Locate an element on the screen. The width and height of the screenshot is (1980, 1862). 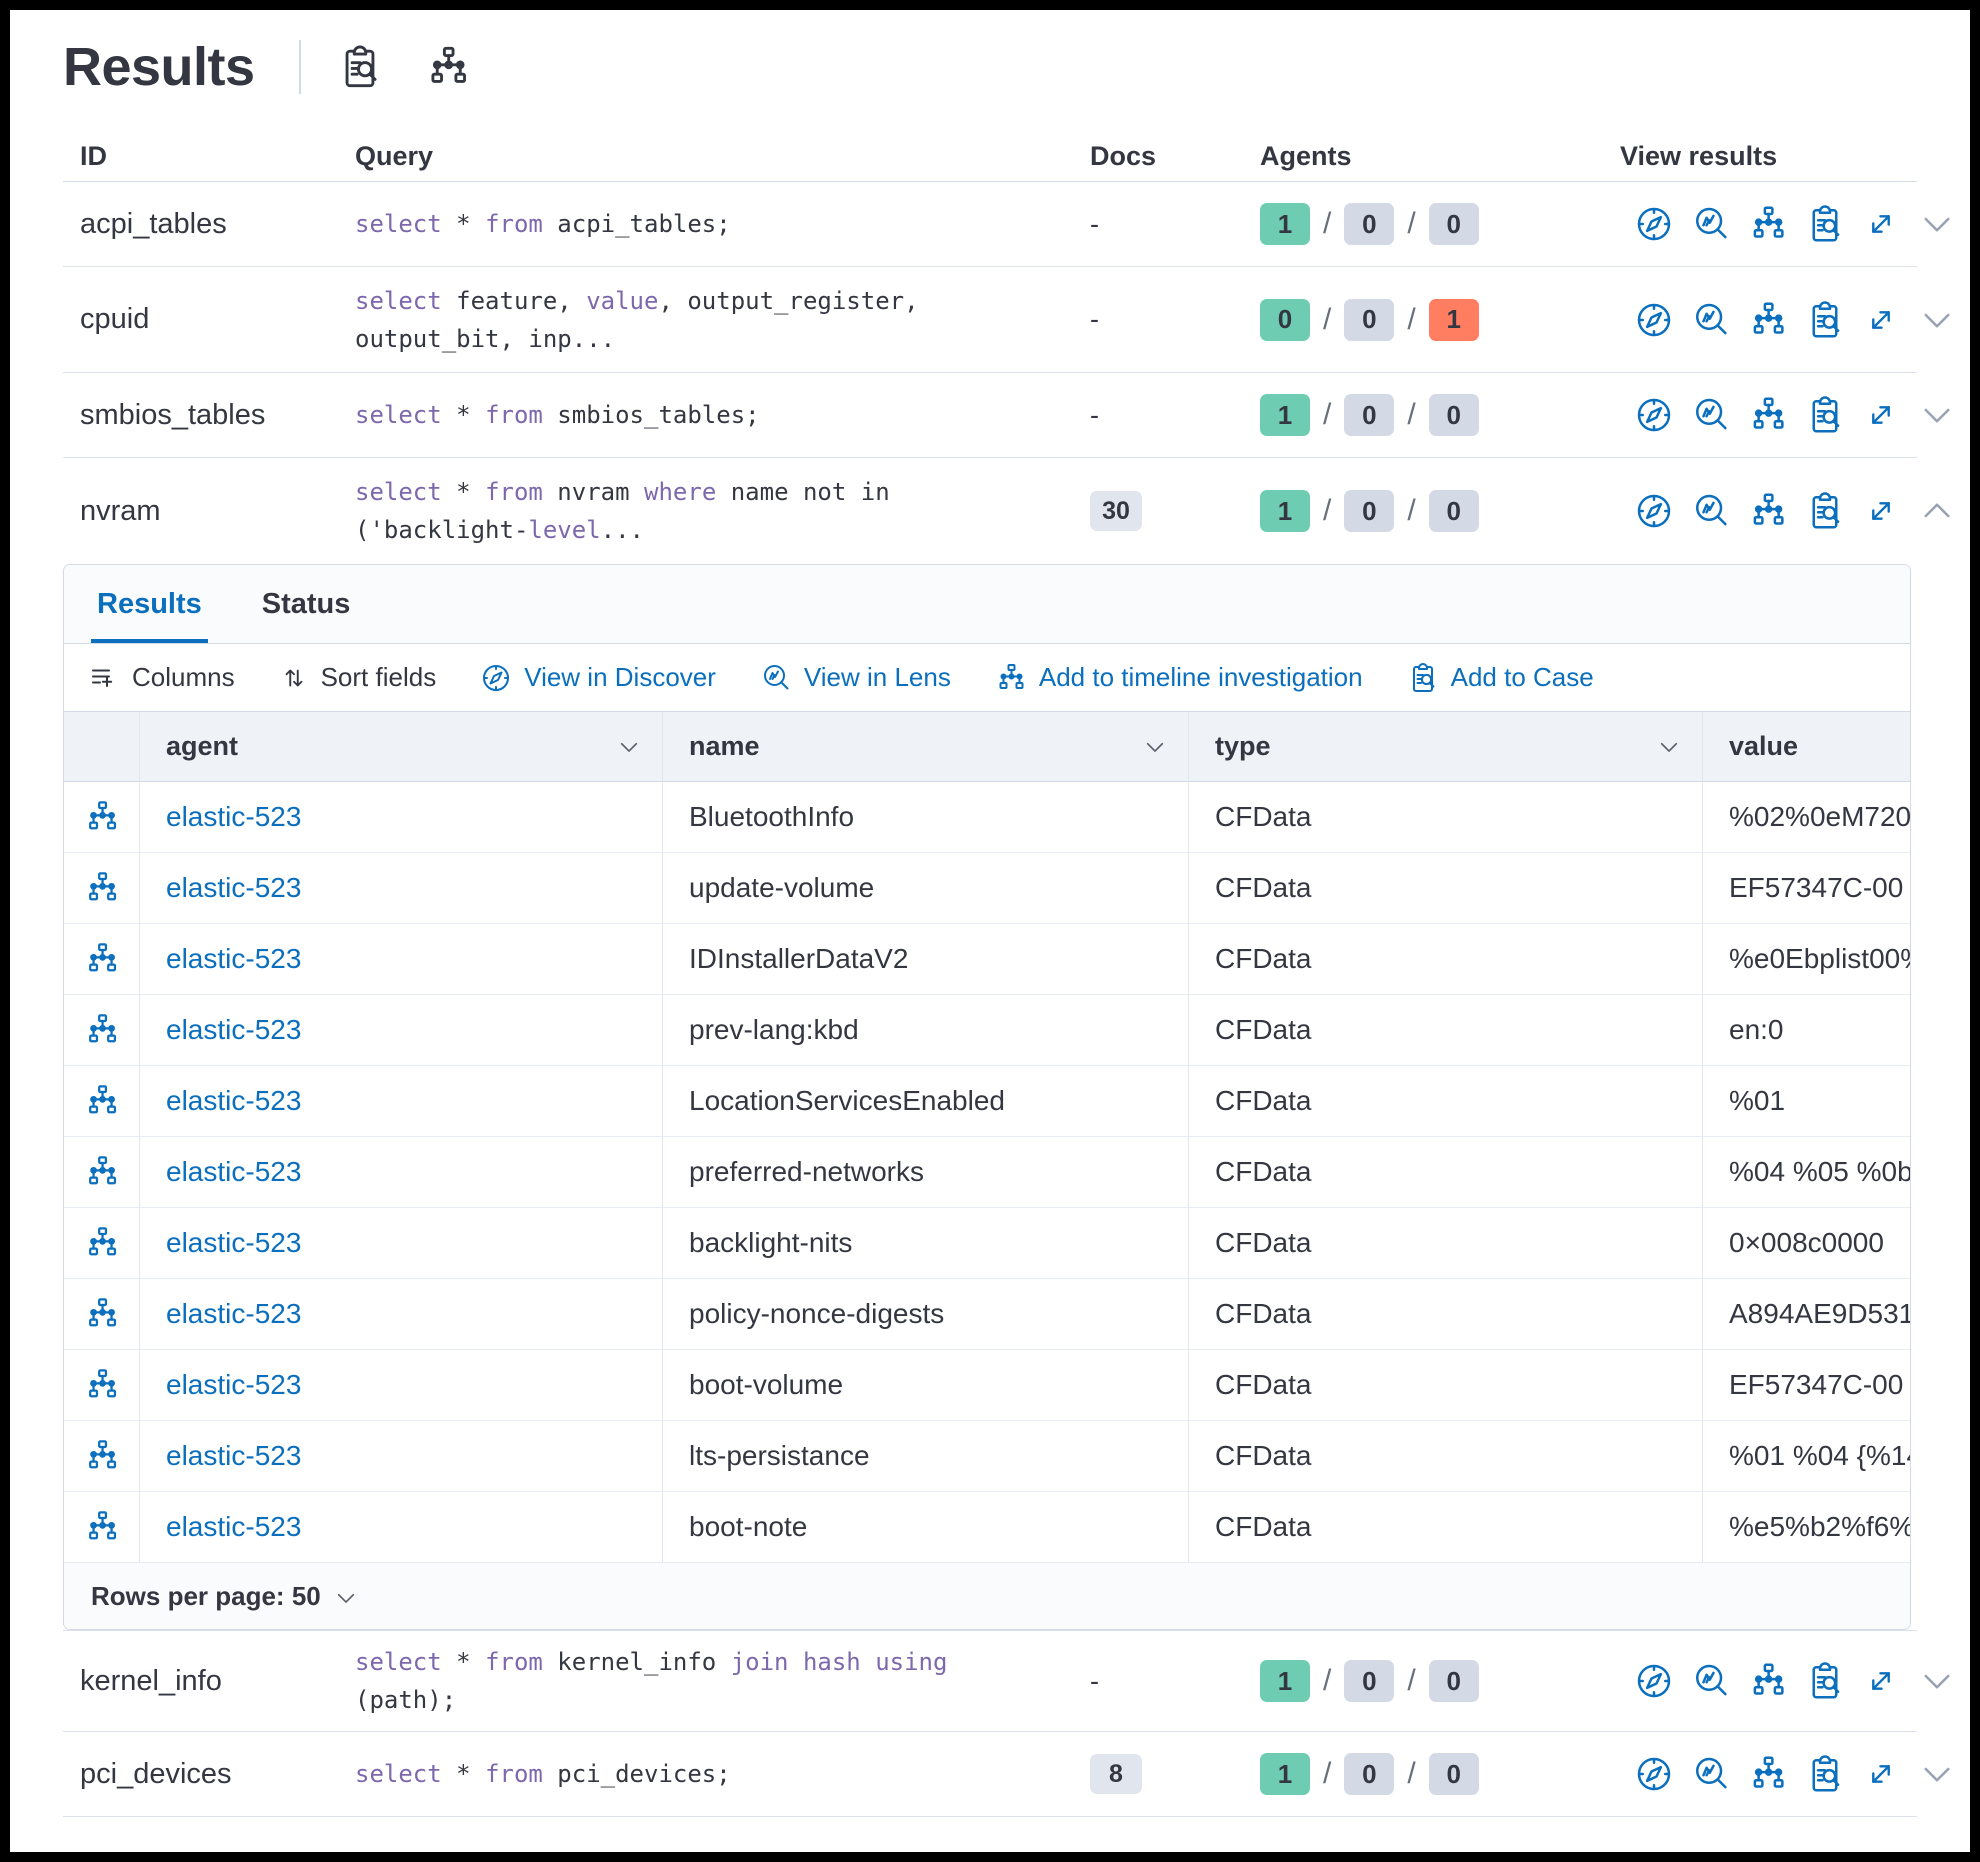
result-name: LocationServicesEnabled is located at coordinates (926, 1101).